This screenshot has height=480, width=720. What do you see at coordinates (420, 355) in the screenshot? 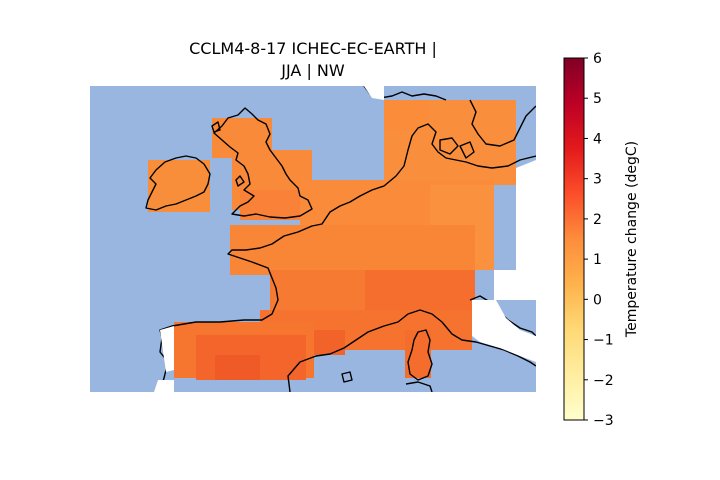
I see `coastline-corsica` at bounding box center [420, 355].